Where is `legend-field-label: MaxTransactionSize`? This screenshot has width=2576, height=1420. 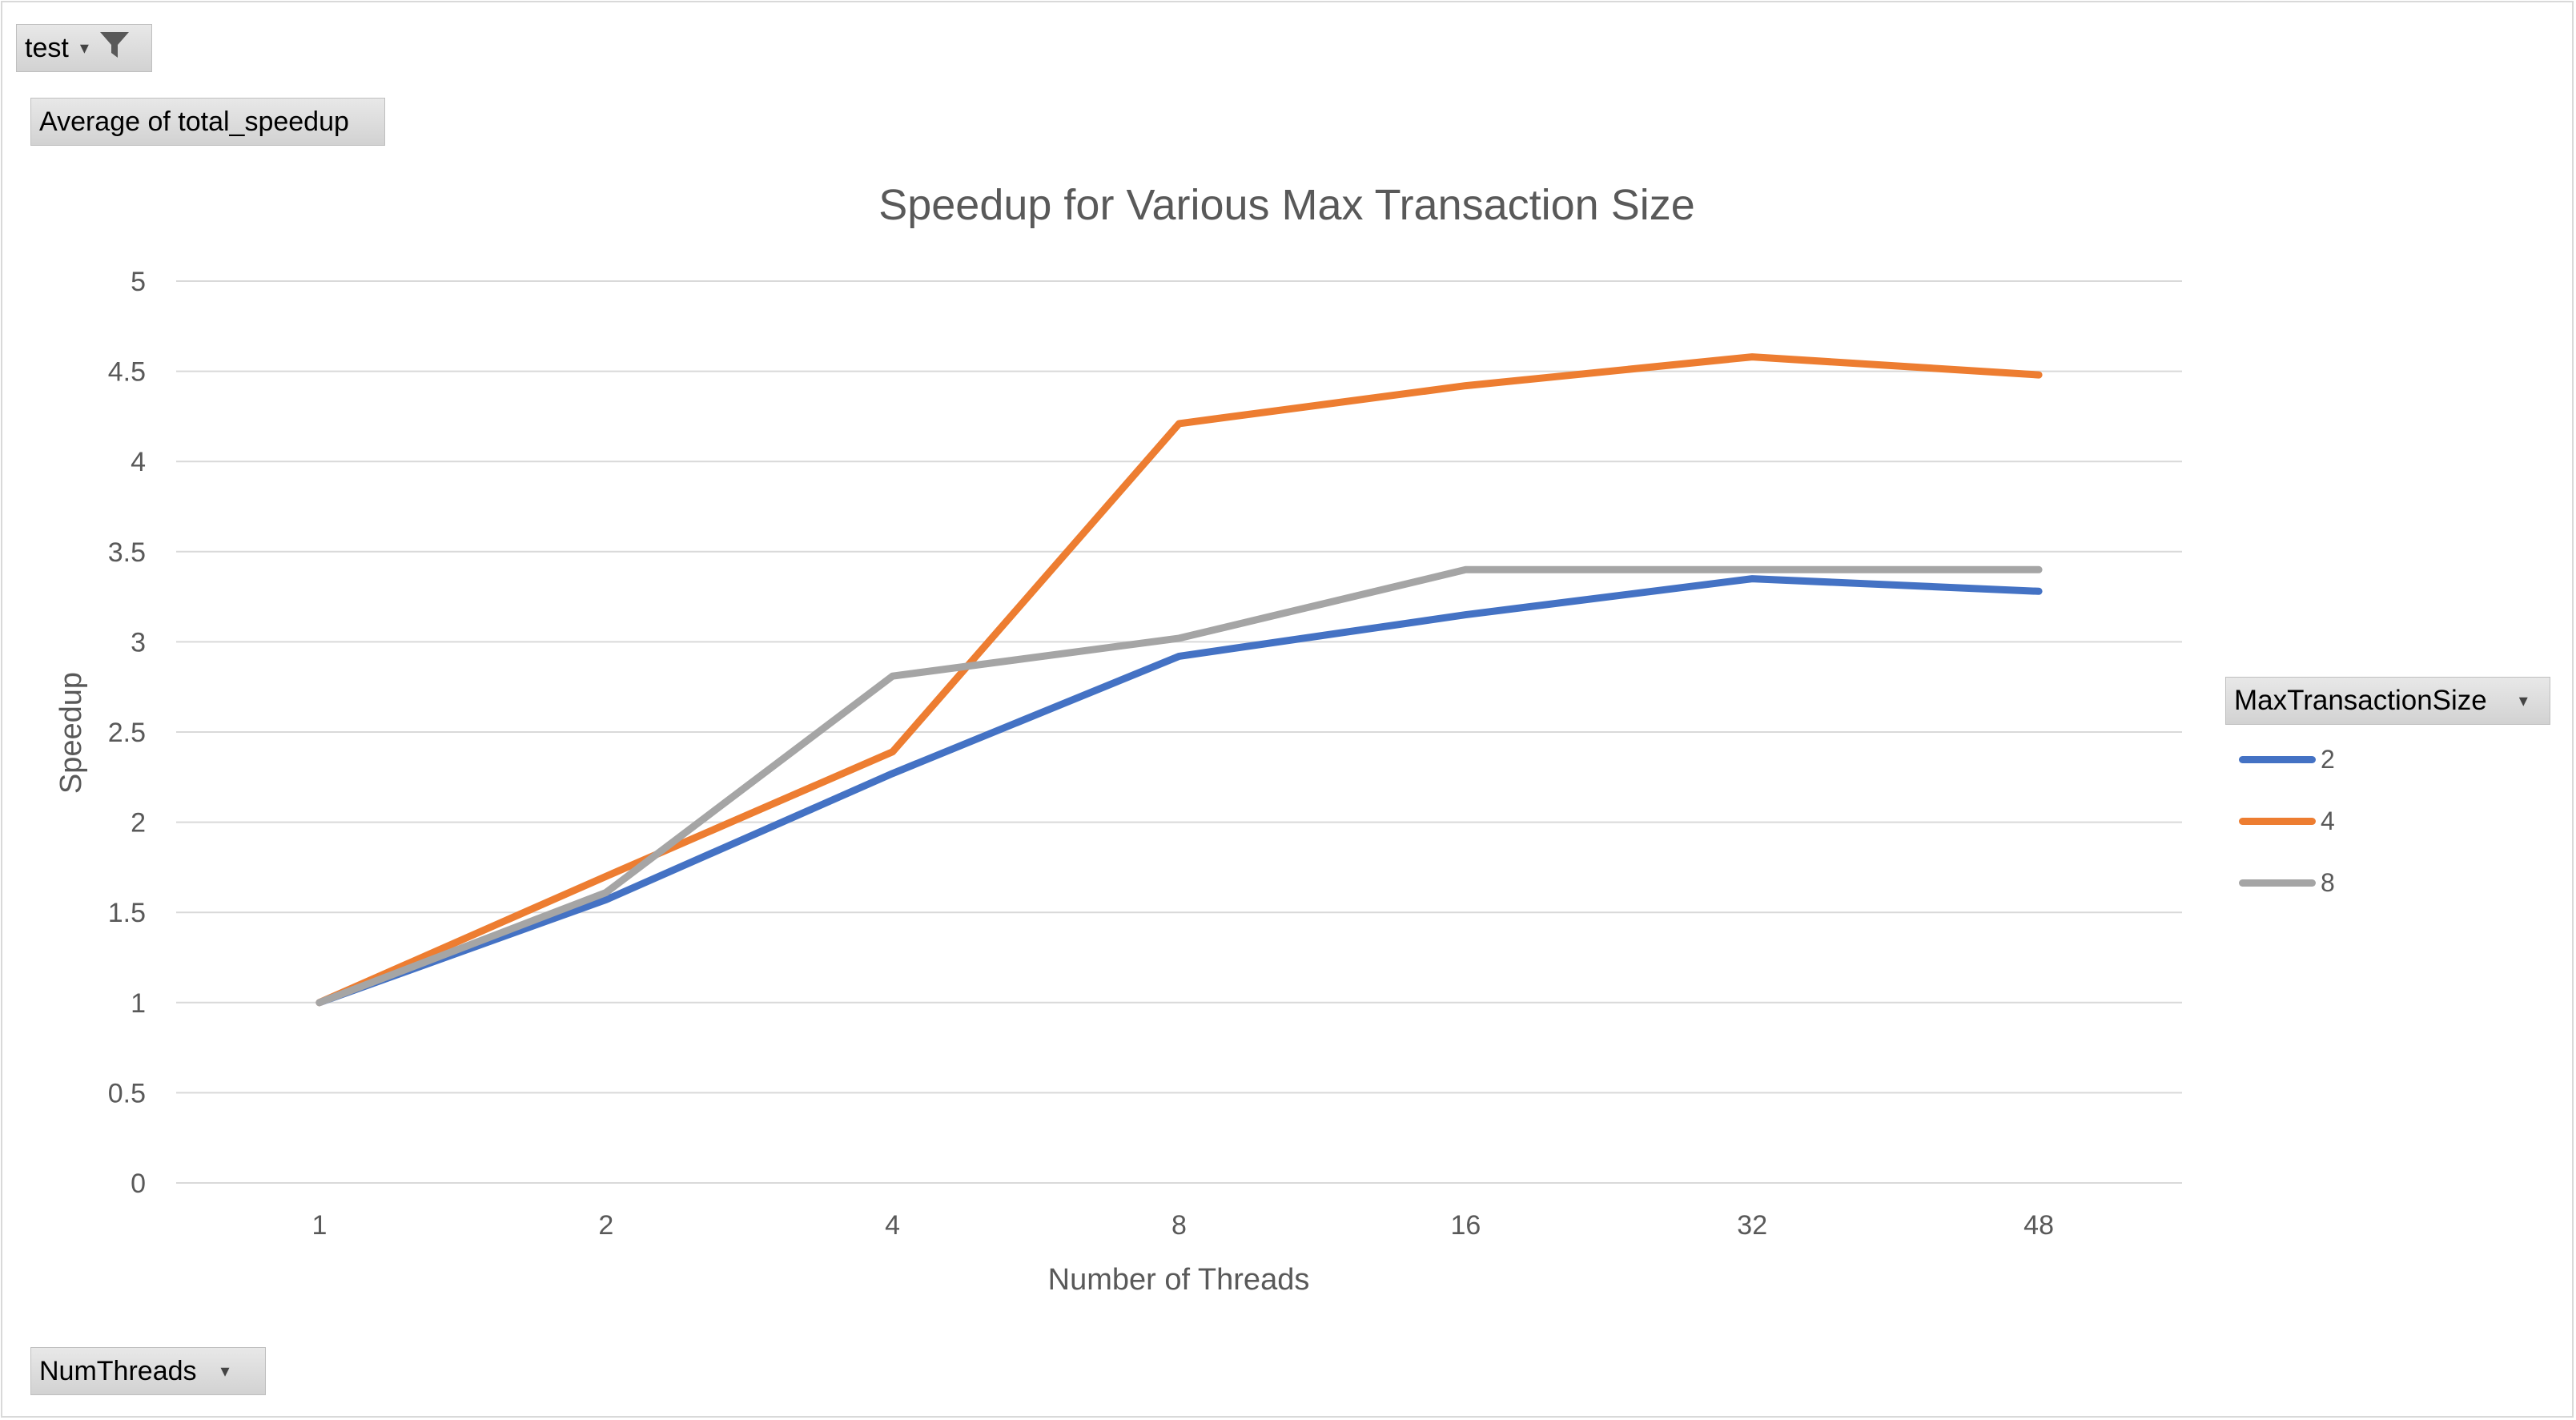 legend-field-label: MaxTransactionSize is located at coordinates (2360, 700).